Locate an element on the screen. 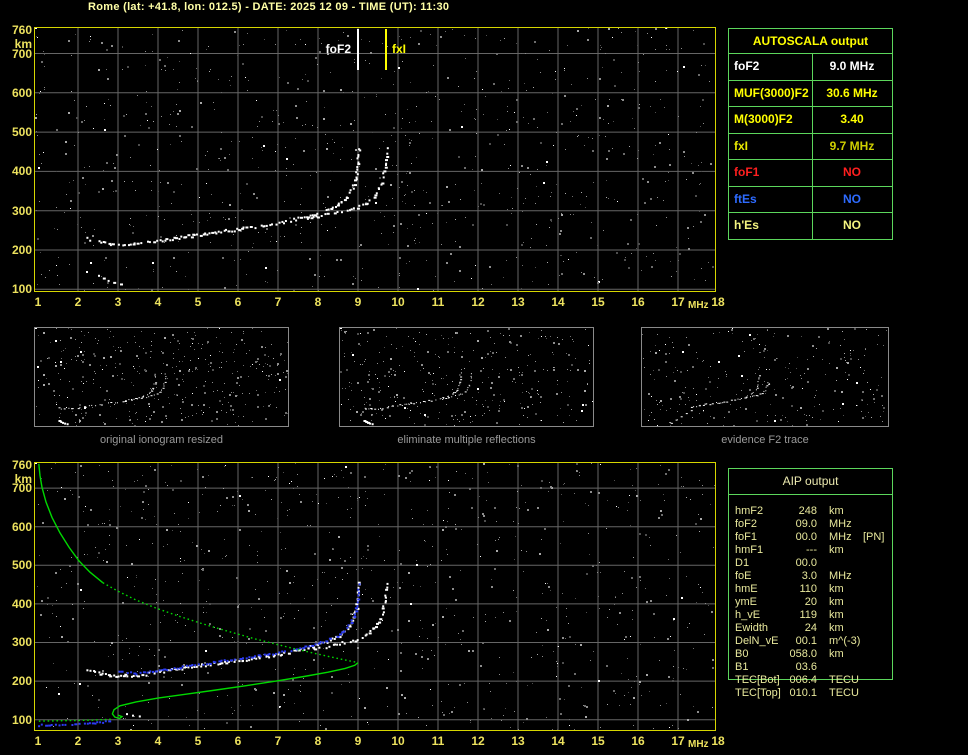  y-axis-tick: 100 is located at coordinates (21, 289).